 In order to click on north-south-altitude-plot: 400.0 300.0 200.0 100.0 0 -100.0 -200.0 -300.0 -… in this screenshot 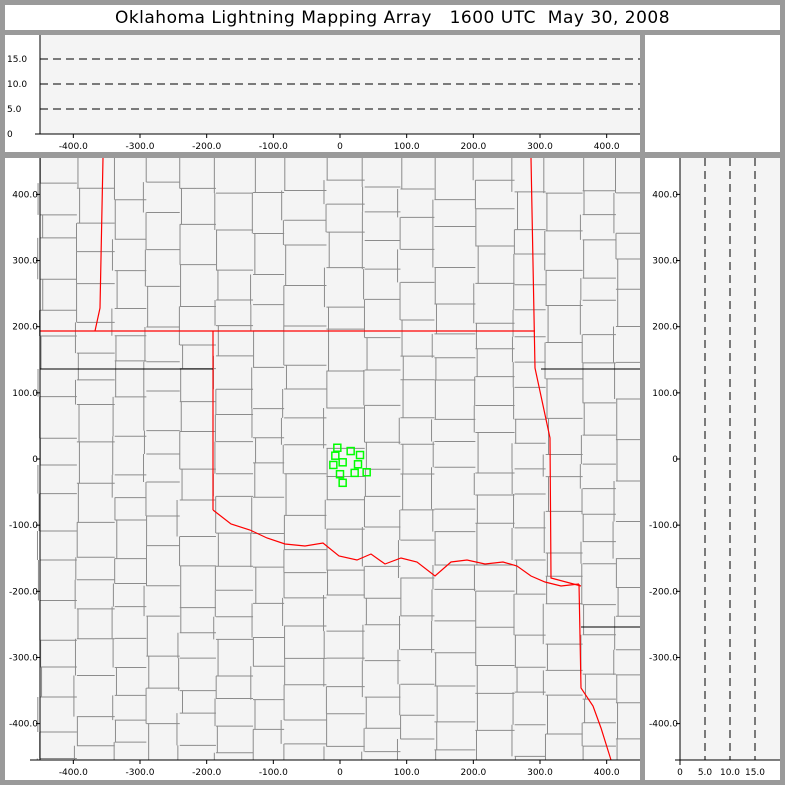, I will do `click(714, 468)`.